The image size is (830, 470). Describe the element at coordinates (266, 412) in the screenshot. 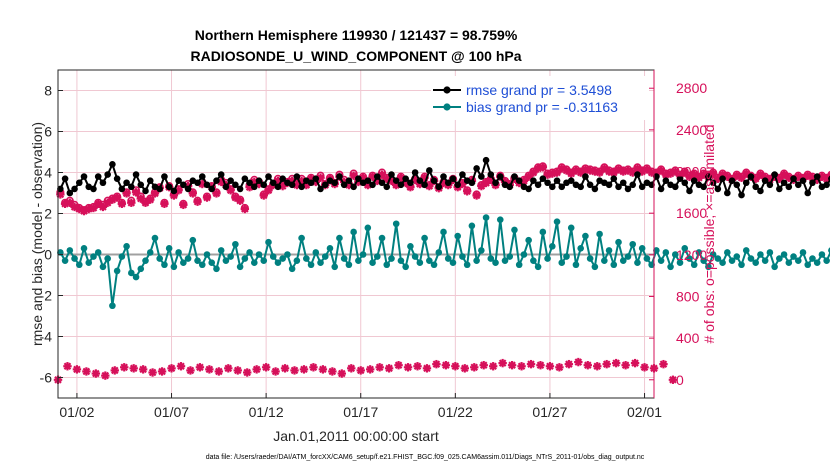

I see `x-tick-label: 01/12` at that location.